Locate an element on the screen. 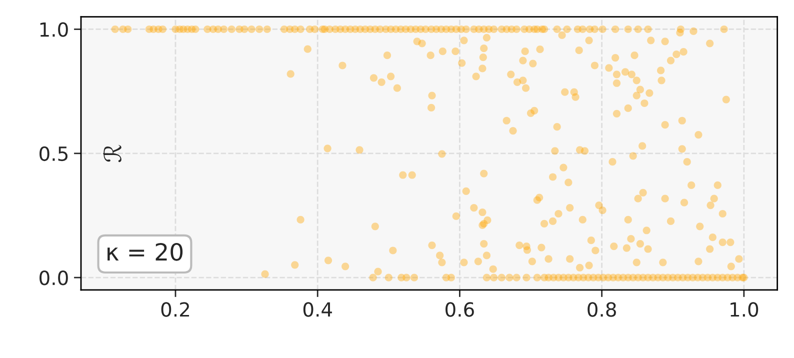 Image resolution: width=794 pixels, height=358 pixels. x-tick-label: 0.6 is located at coordinates (460, 309).